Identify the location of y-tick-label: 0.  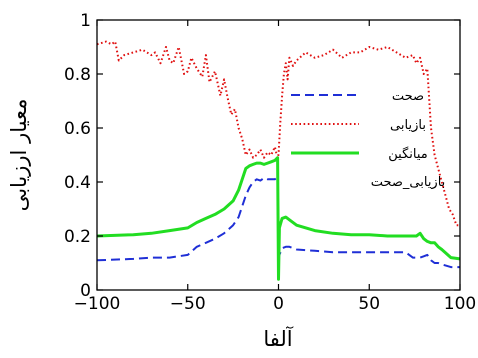
(85, 291).